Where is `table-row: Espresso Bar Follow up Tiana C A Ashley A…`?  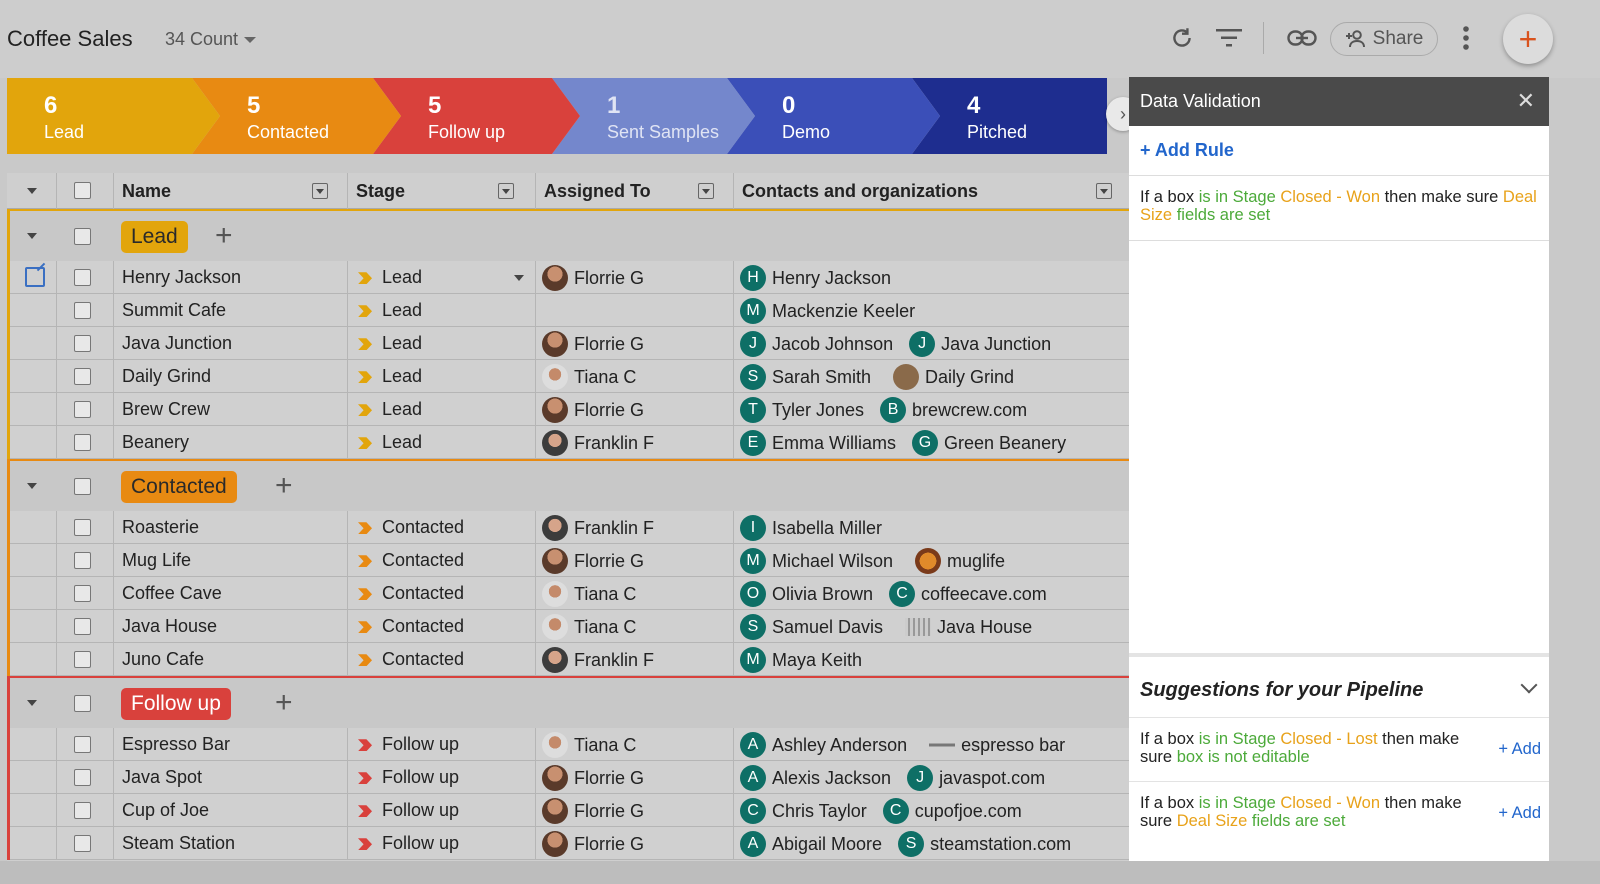
table-row: Espresso Bar Follow up Tiana C A Ashley A… is located at coordinates (575, 744).